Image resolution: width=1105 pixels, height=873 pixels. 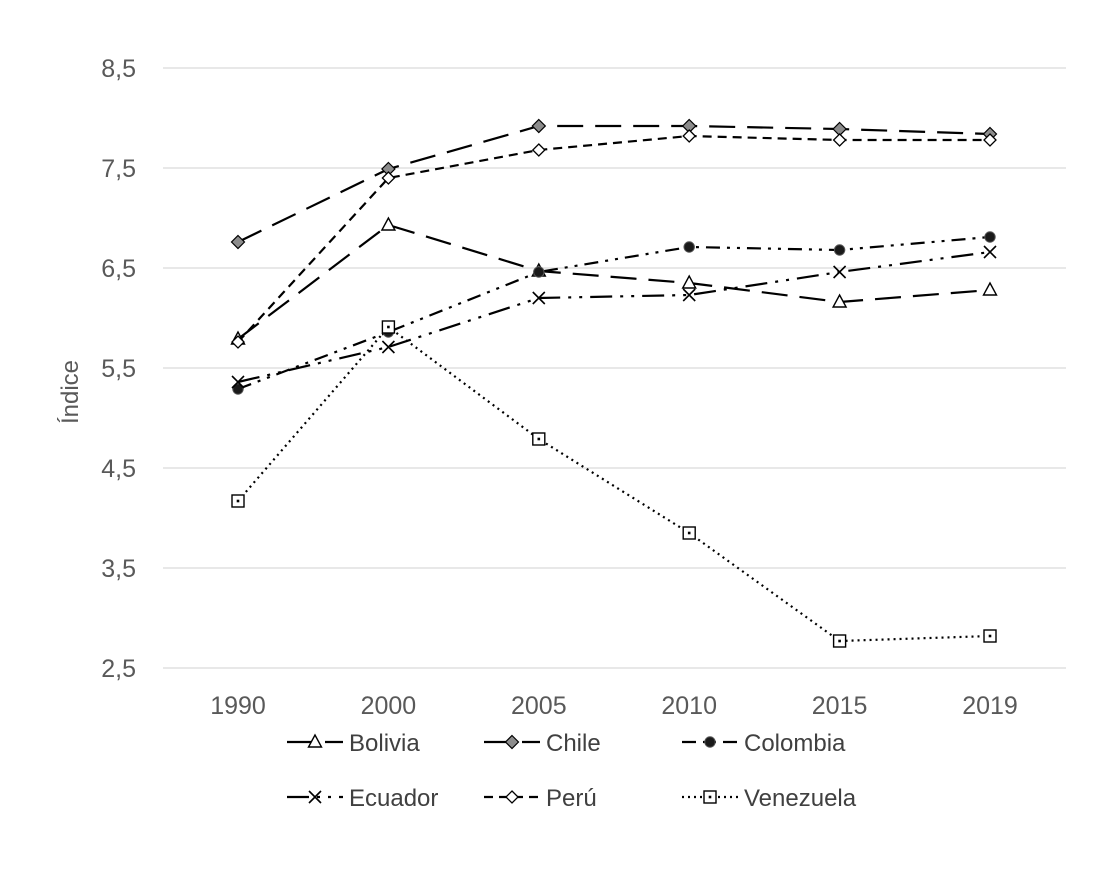 What do you see at coordinates (539, 706) in the screenshot?
I see `x-tick-label: 2005` at bounding box center [539, 706].